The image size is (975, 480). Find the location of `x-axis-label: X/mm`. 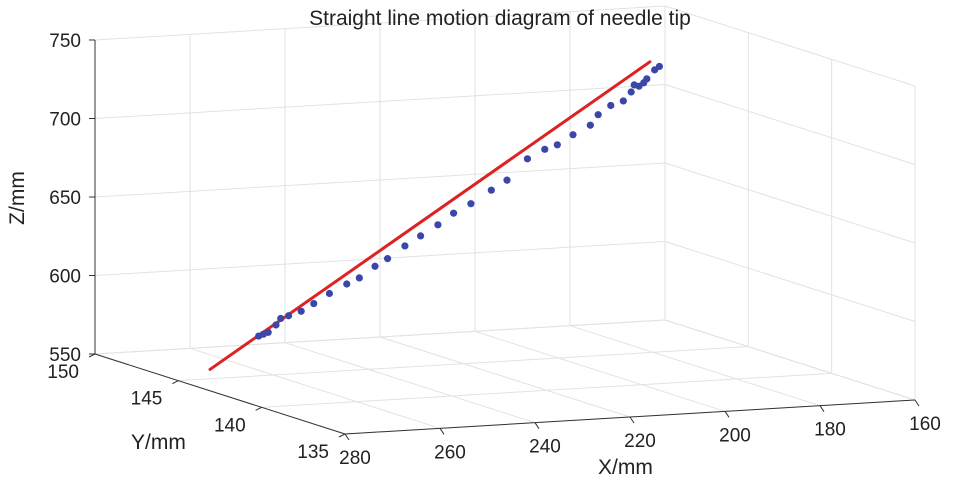

x-axis-label: X/mm is located at coordinates (625, 467).